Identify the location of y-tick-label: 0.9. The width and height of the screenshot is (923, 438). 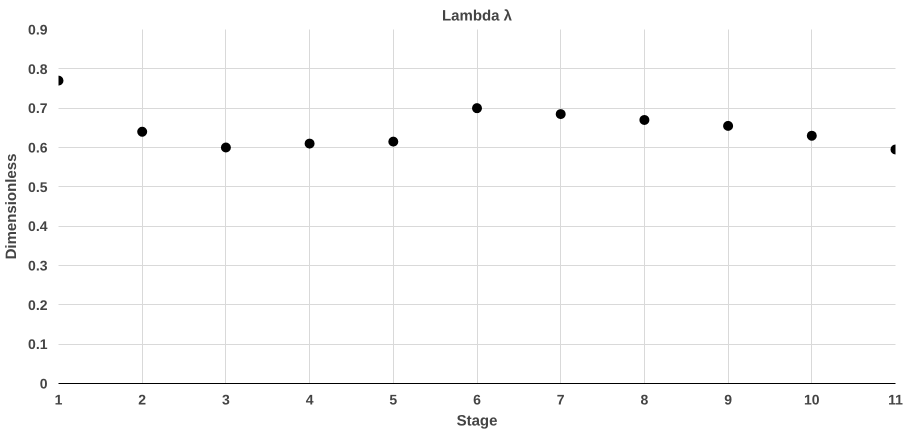
(38, 30).